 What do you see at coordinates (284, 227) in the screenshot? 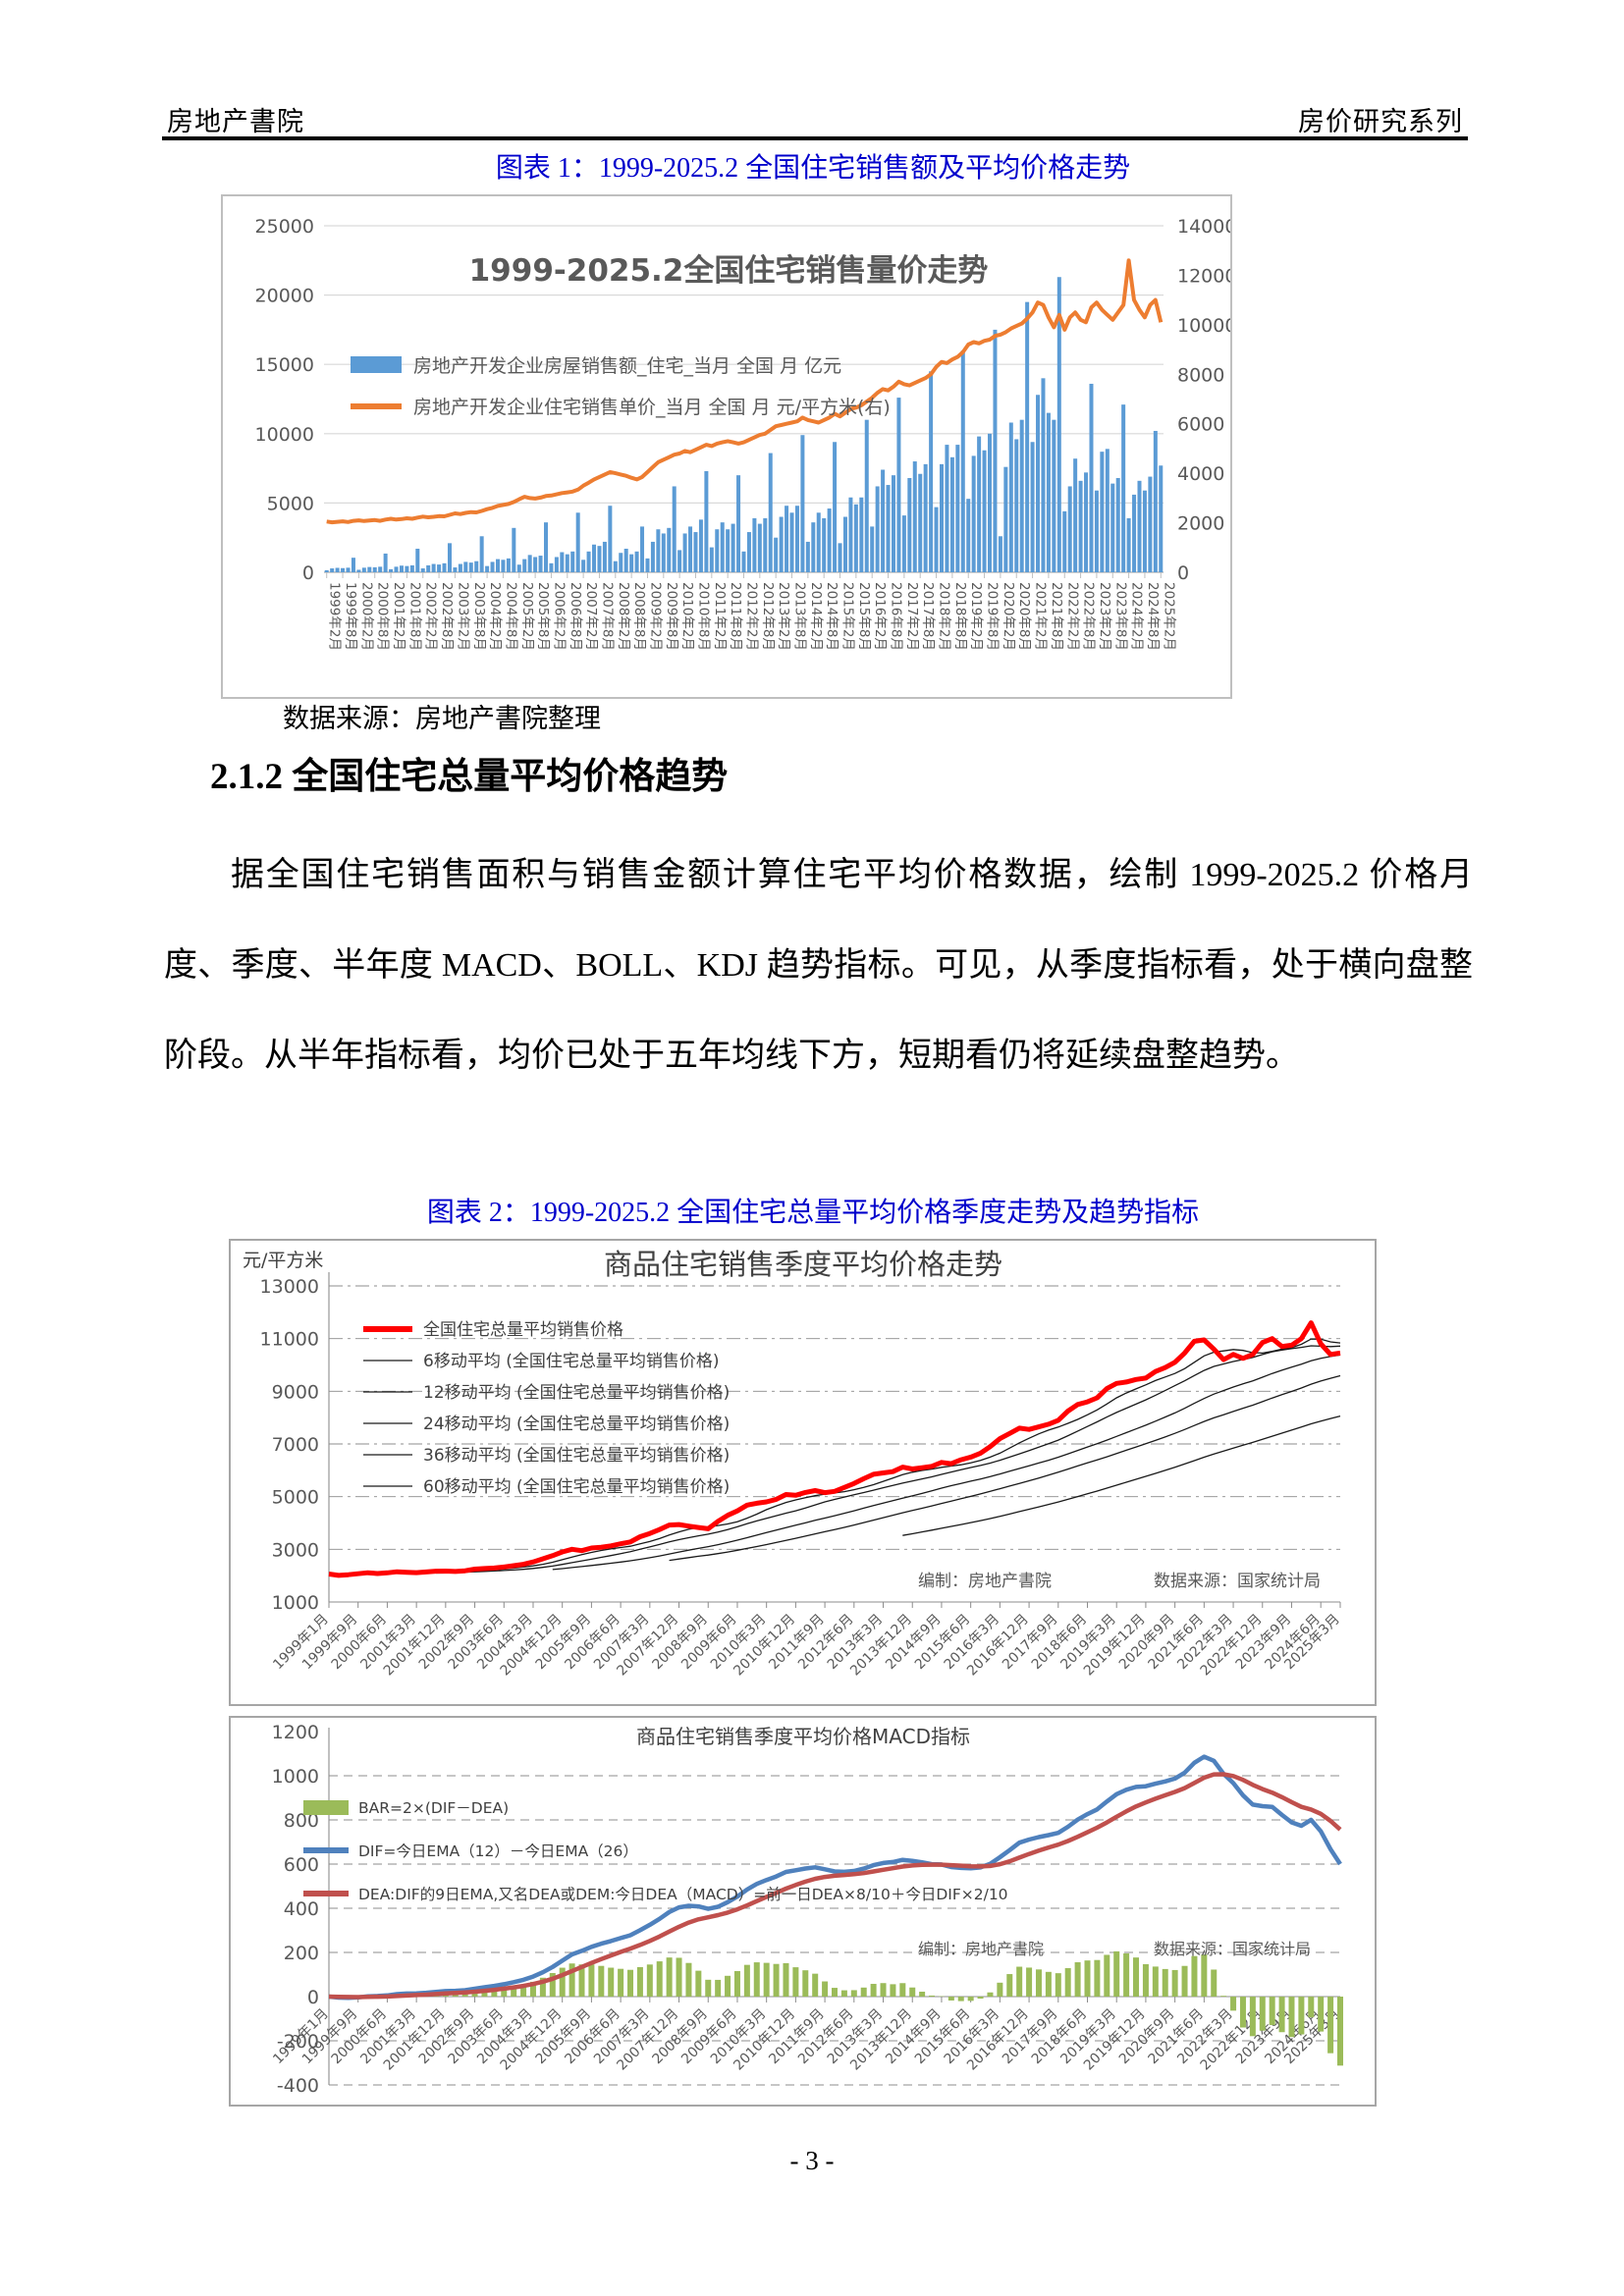
I see `y-axis-left-tick-label: 25000` at bounding box center [284, 227].